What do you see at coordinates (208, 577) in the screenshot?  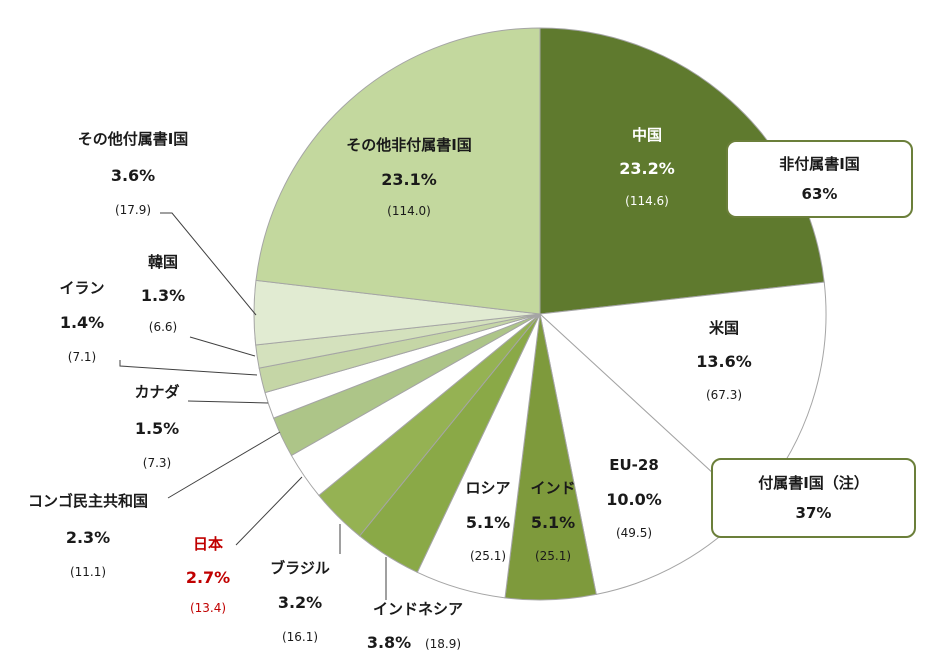 I see `slice-label-japan-pct: 2.7%` at bounding box center [208, 577].